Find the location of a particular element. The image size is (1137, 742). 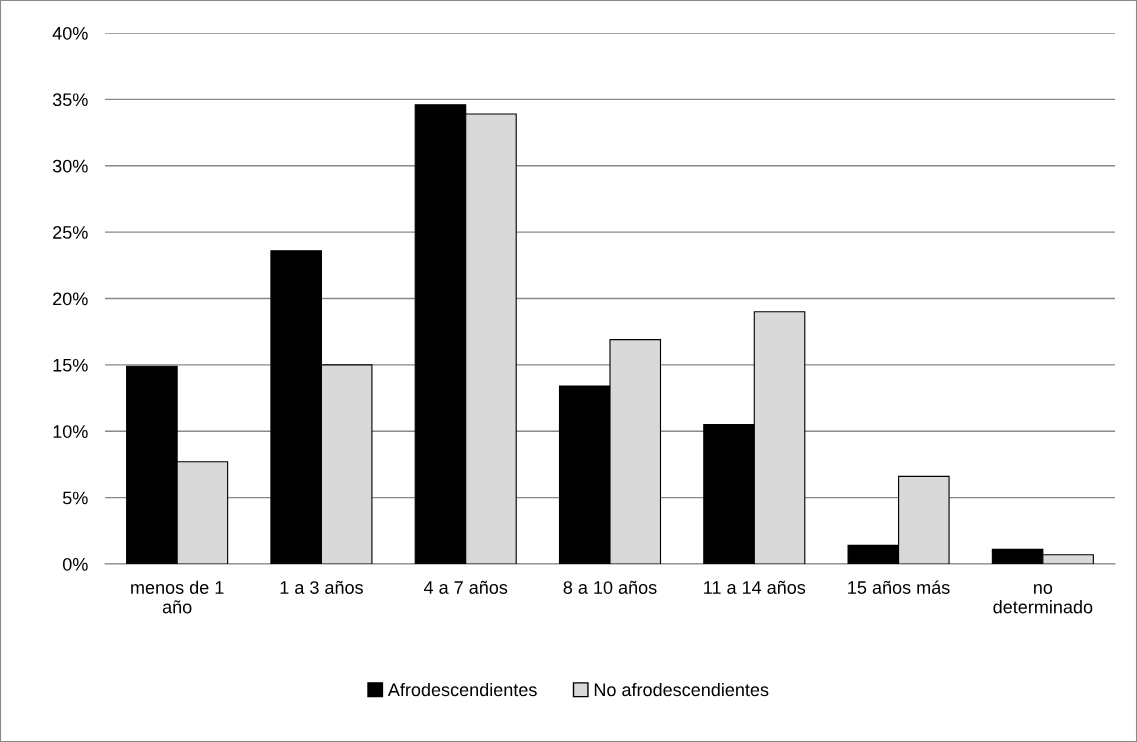

y-tick-label: 25% is located at coordinates (70, 232).